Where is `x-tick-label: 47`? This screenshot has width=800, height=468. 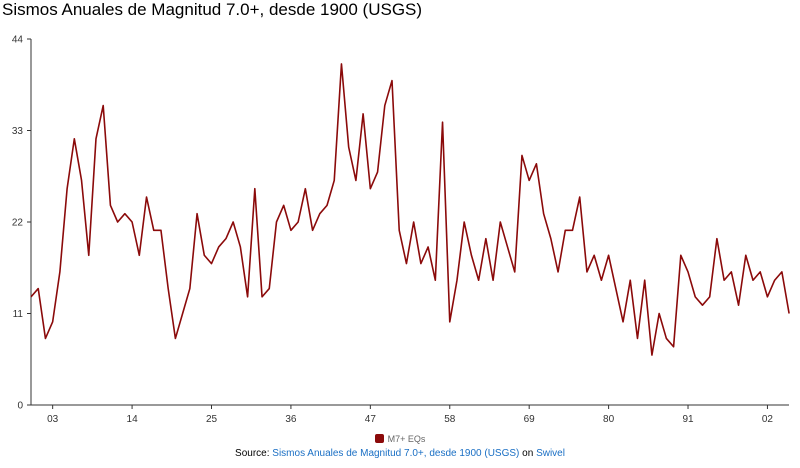
x-tick-label: 47 is located at coordinates (371, 419).